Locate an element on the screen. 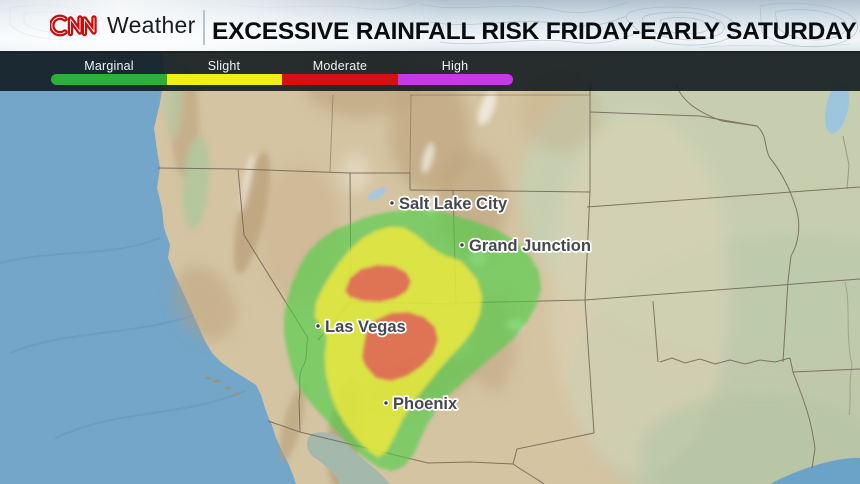 This screenshot has height=484, width=860. legend-swatch-high is located at coordinates (455, 79).